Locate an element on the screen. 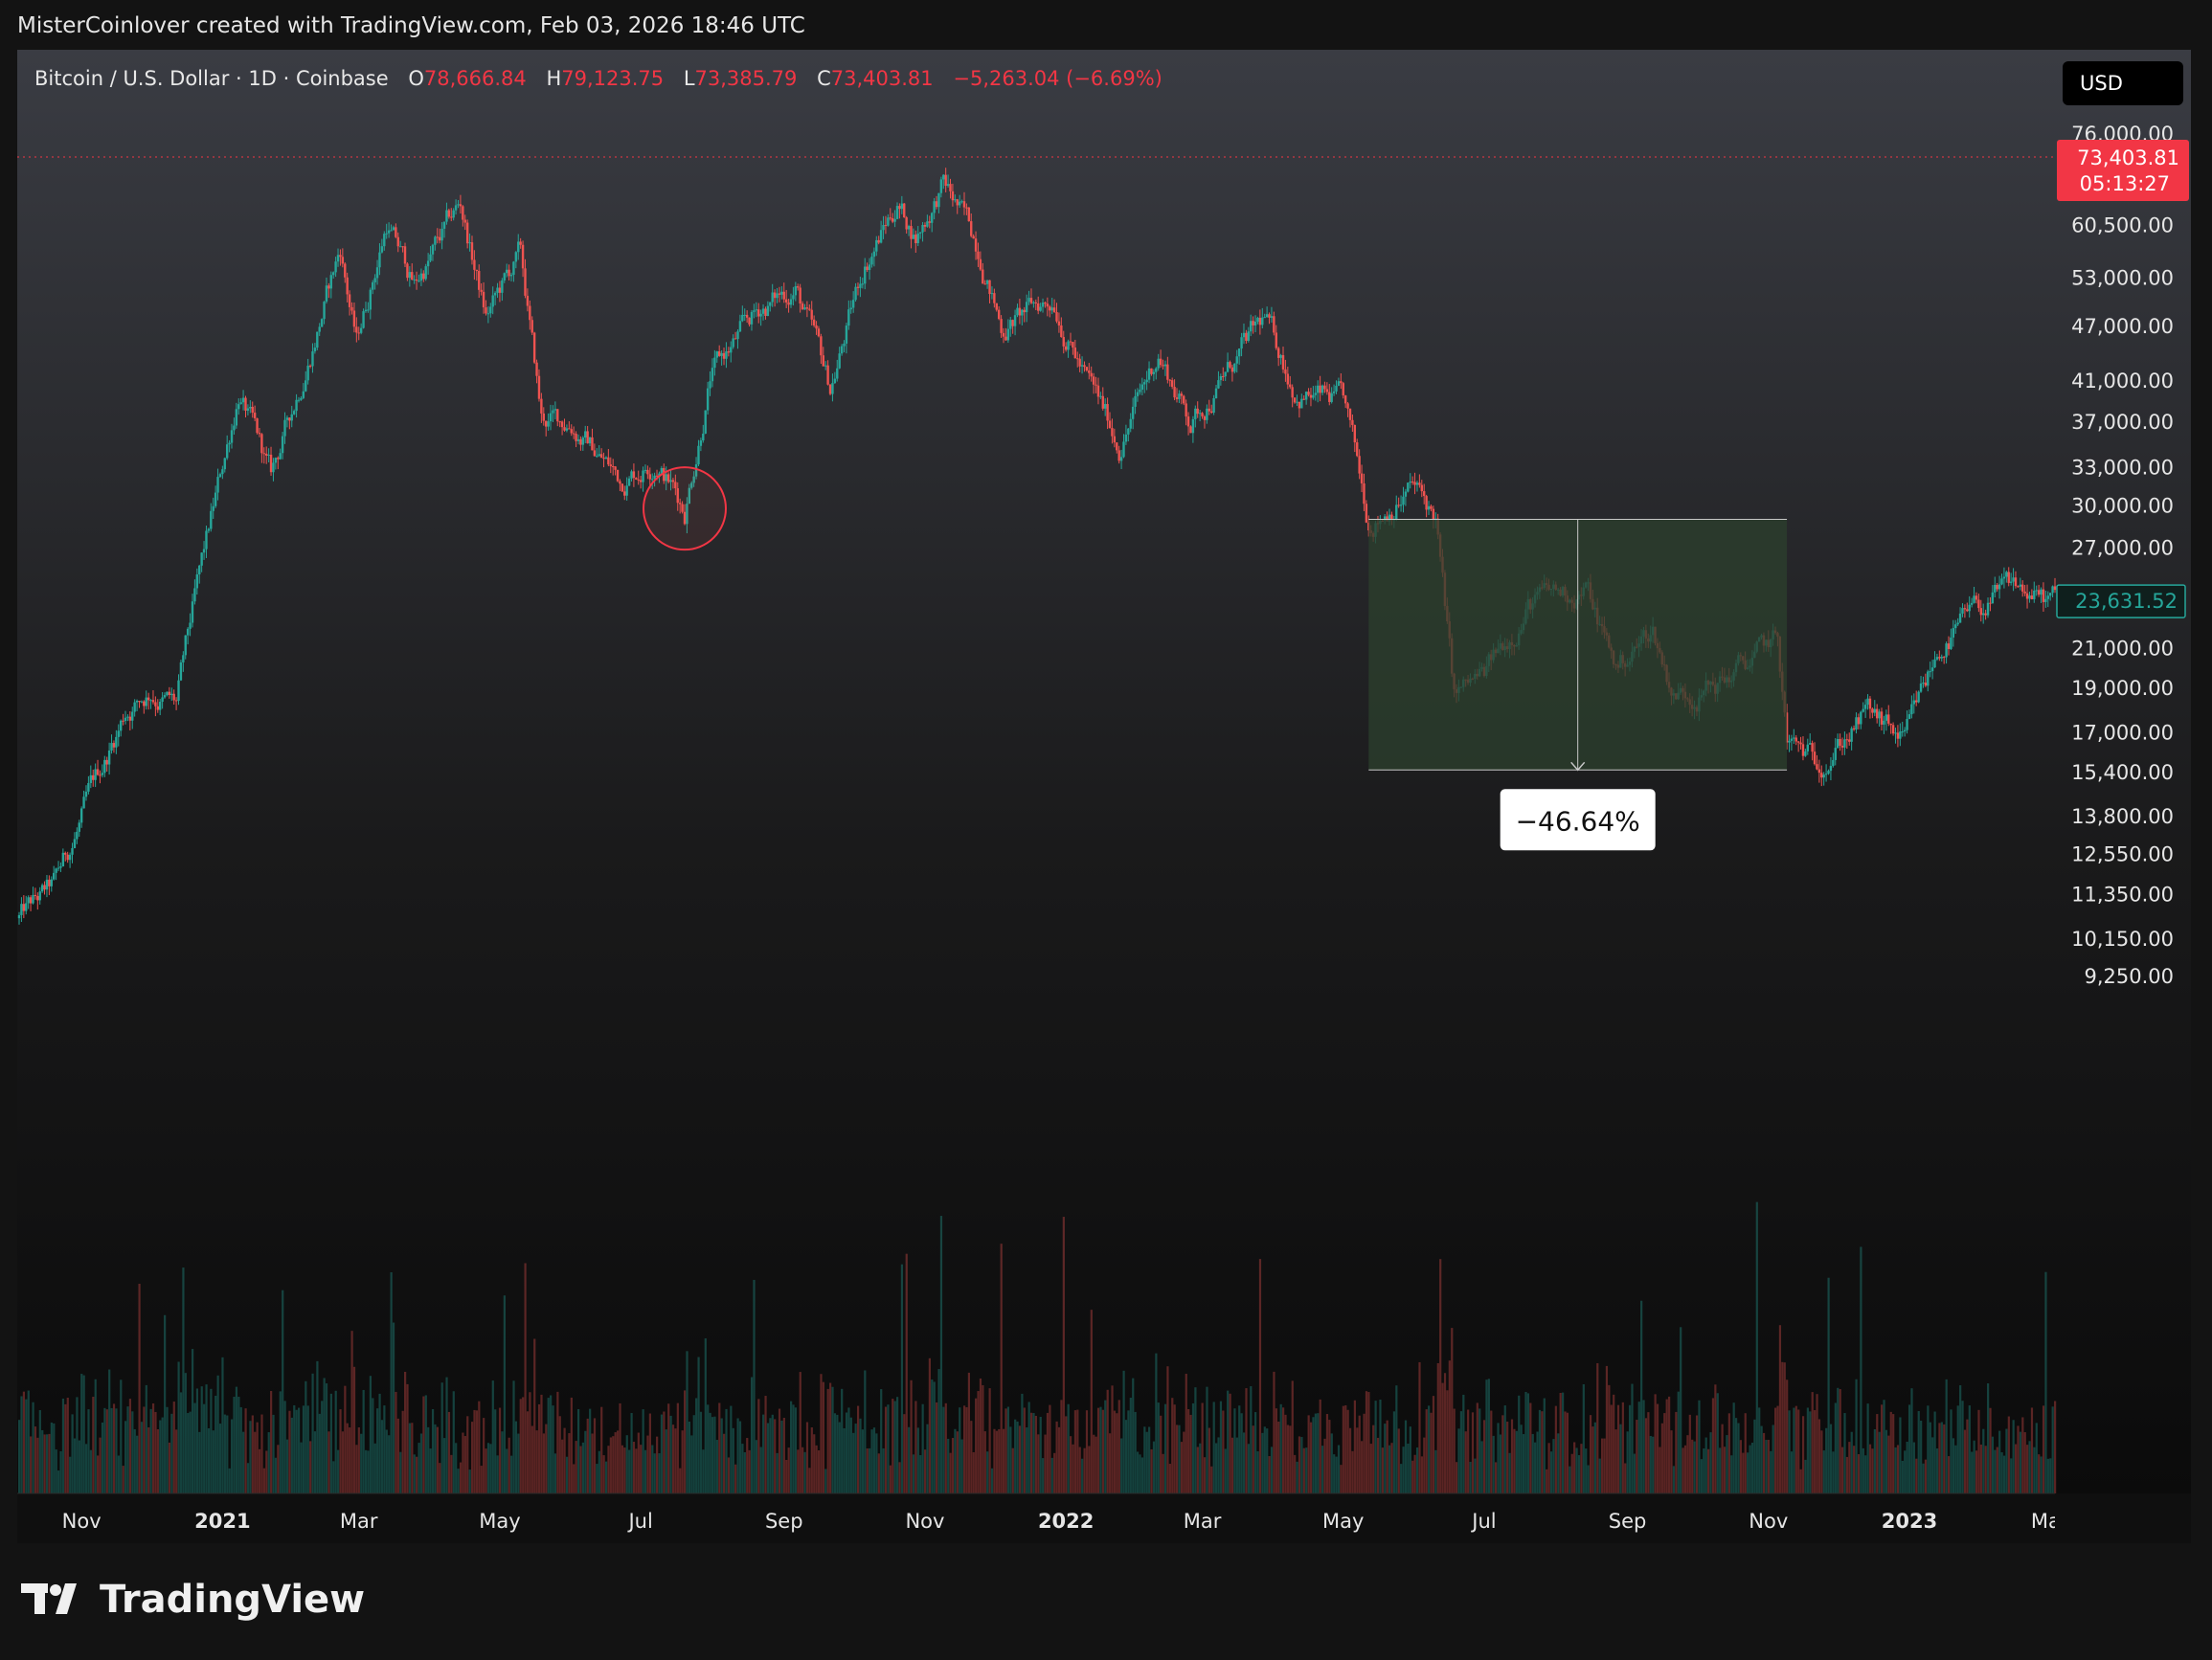 The image size is (2212, 1660). symbol-name: Bitcoin / U.S. Dollar · 1D · Coinbase is located at coordinates (211, 78).